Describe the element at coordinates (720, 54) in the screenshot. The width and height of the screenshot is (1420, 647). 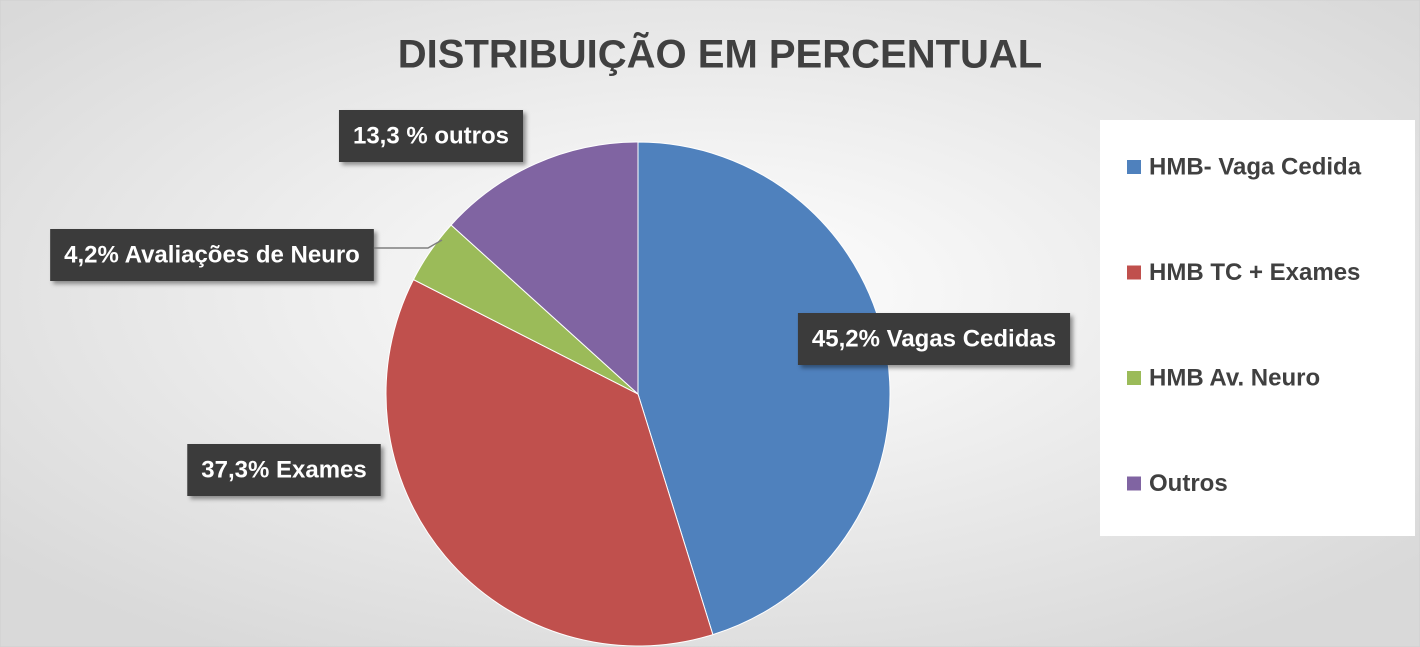
I see `chart-title: DISTRIBUIÇÃO EM PERCENTUAL` at that location.